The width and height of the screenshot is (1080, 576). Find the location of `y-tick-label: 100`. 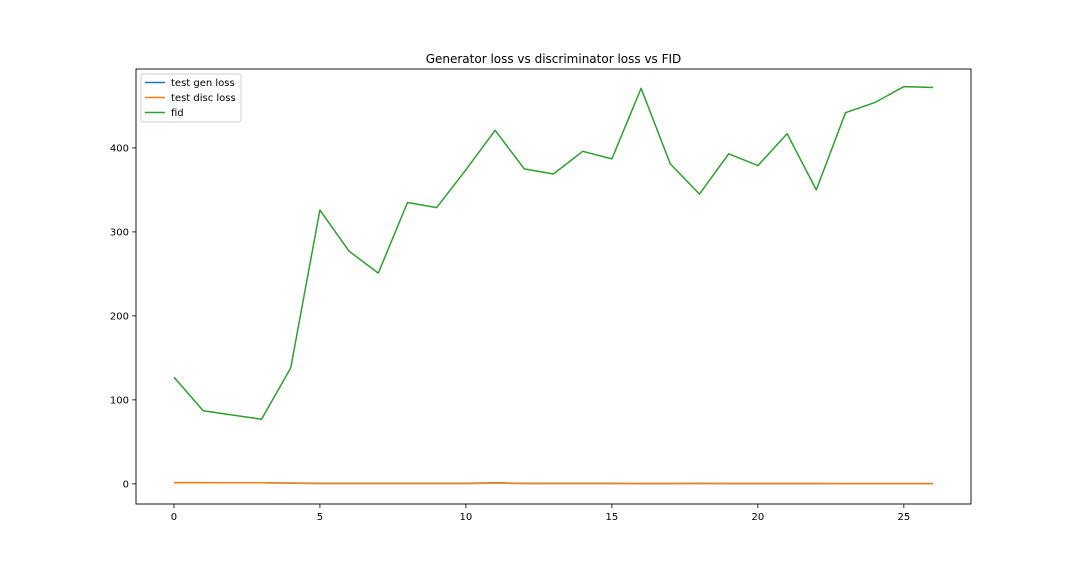

y-tick-label: 100 is located at coordinates (119, 400).